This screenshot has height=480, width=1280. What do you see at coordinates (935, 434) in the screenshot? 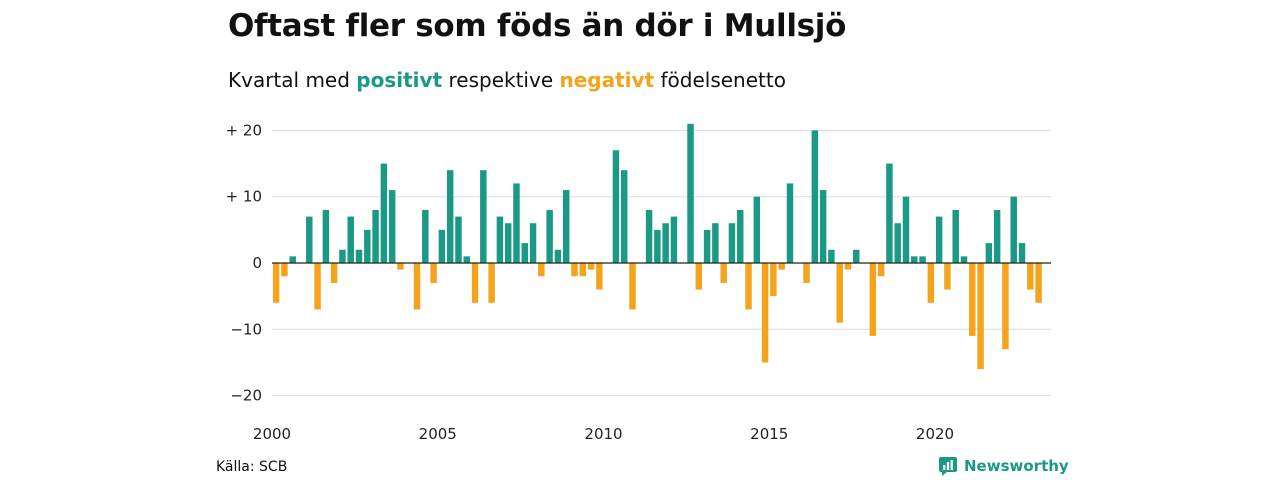
I see `x-tick-label: 2020` at bounding box center [935, 434].